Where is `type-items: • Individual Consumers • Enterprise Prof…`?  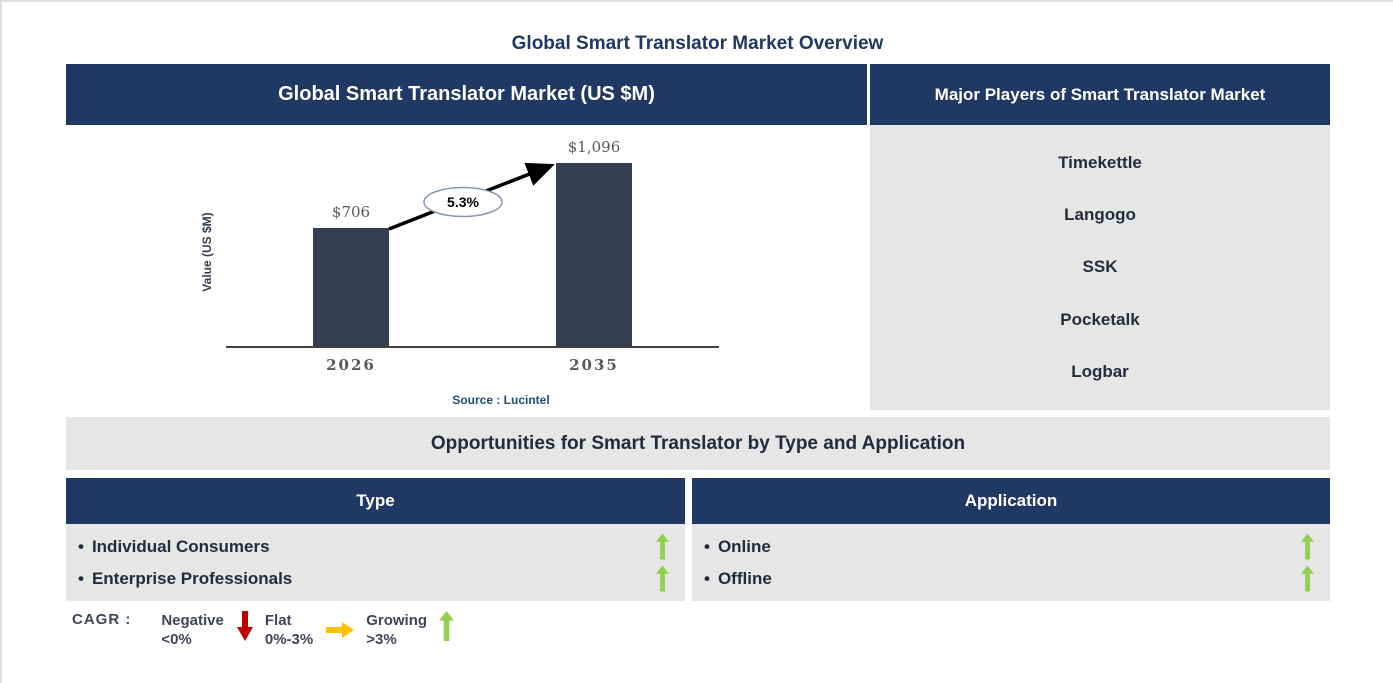
type-items: • Individual Consumers • Enterprise Prof… is located at coordinates (375, 562).